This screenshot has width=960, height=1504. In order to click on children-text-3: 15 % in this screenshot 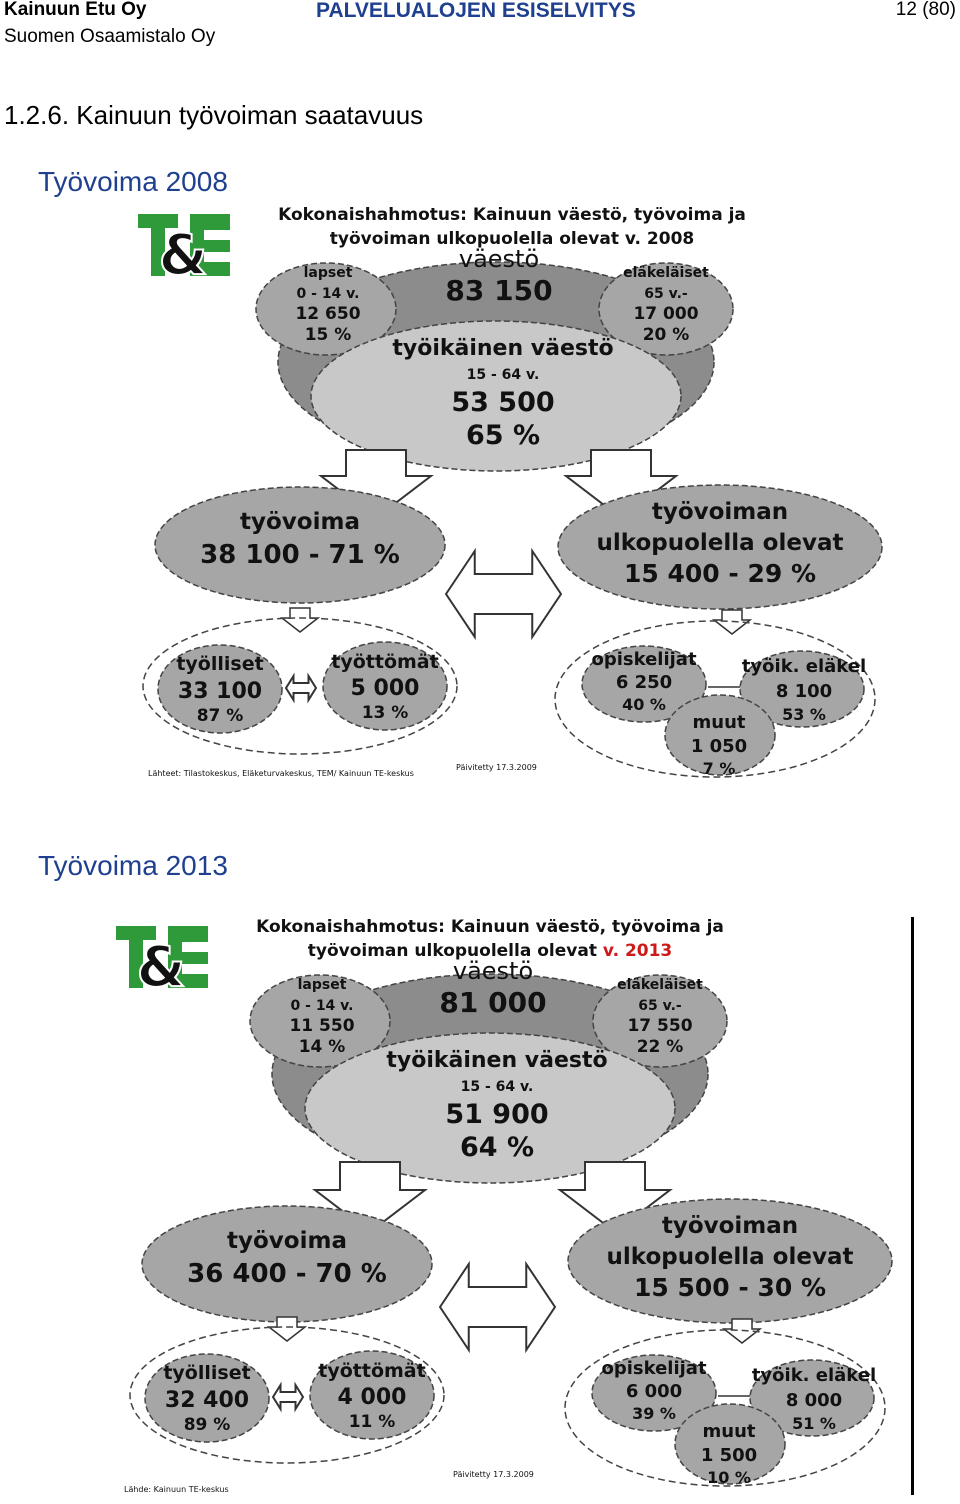, I will do `click(328, 335)`.